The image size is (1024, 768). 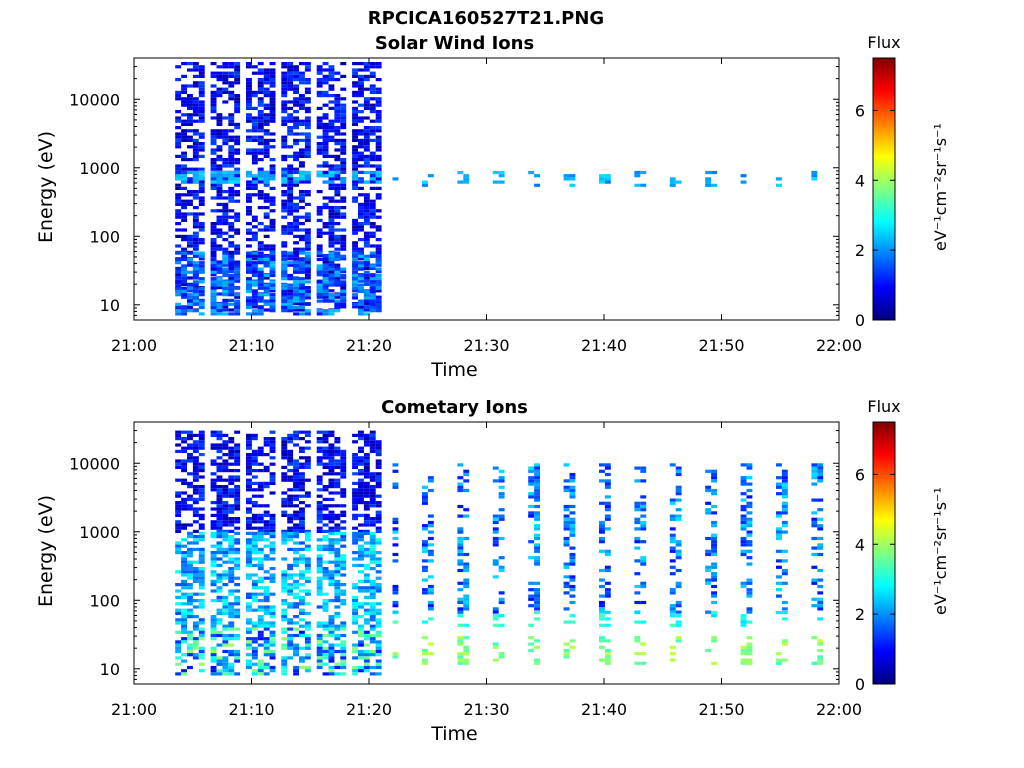 I want to click on colorbar-tick-label: 0, so click(x=860, y=320).